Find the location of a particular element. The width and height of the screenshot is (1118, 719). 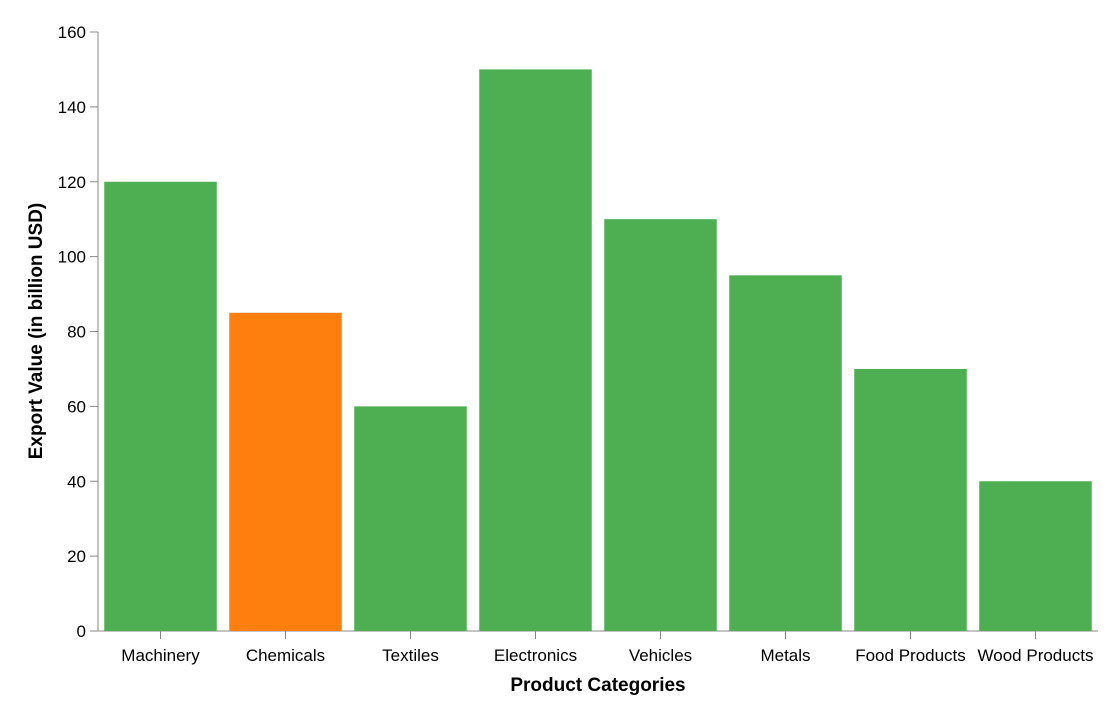

x-tick-label: Electronics is located at coordinates (535, 655).